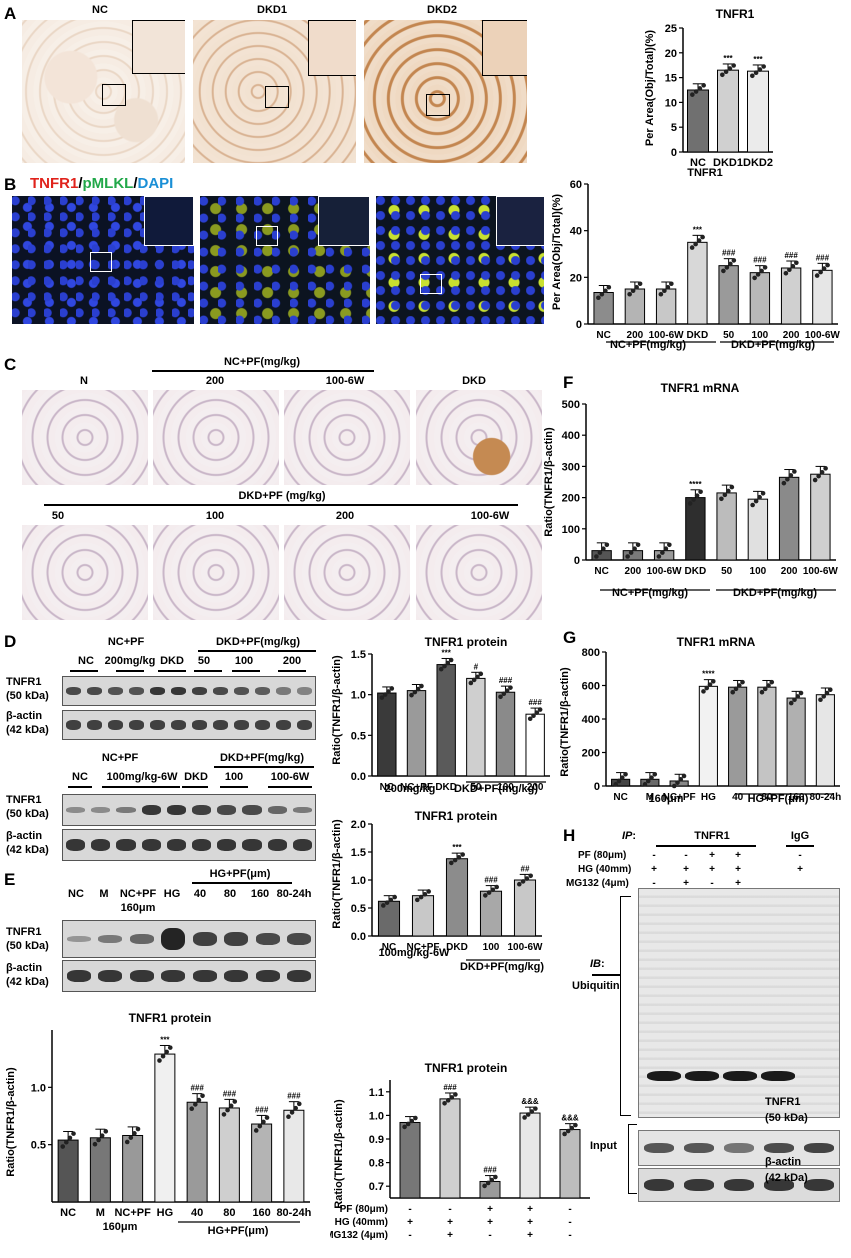  Describe the element at coordinates (791, 335) in the screenshot. I see `category-label: 200` at that location.